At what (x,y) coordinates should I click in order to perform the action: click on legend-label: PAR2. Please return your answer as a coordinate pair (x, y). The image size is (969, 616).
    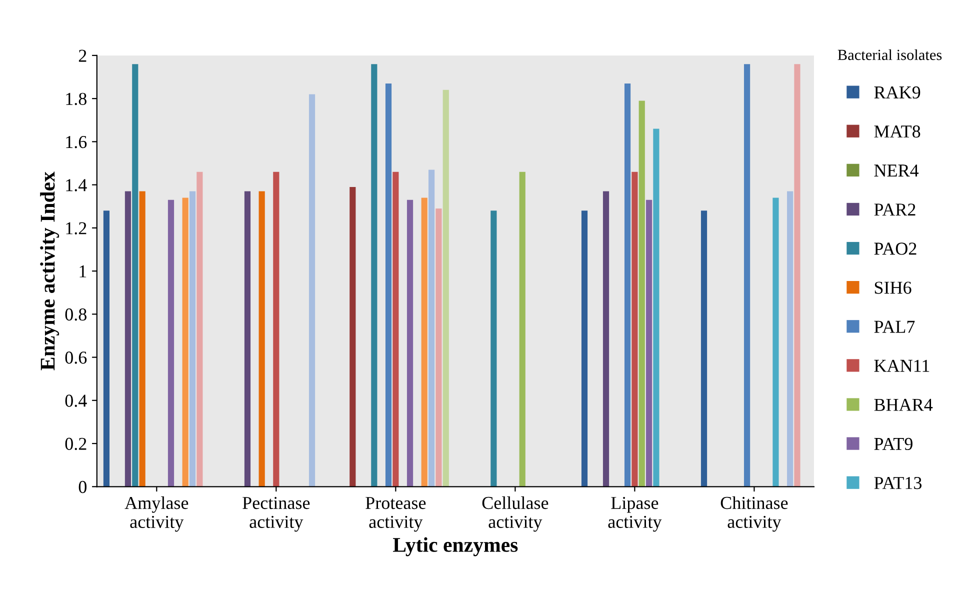
    Looking at the image, I should click on (895, 210).